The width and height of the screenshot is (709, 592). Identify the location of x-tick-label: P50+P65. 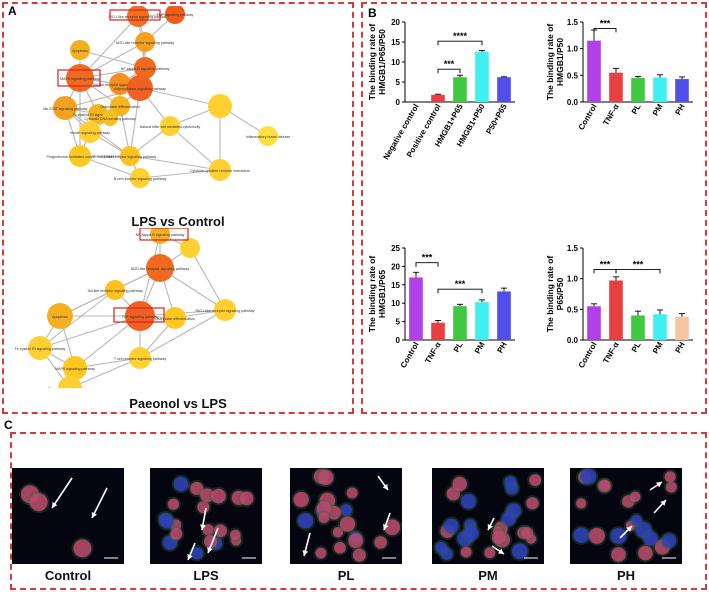
(496, 119).